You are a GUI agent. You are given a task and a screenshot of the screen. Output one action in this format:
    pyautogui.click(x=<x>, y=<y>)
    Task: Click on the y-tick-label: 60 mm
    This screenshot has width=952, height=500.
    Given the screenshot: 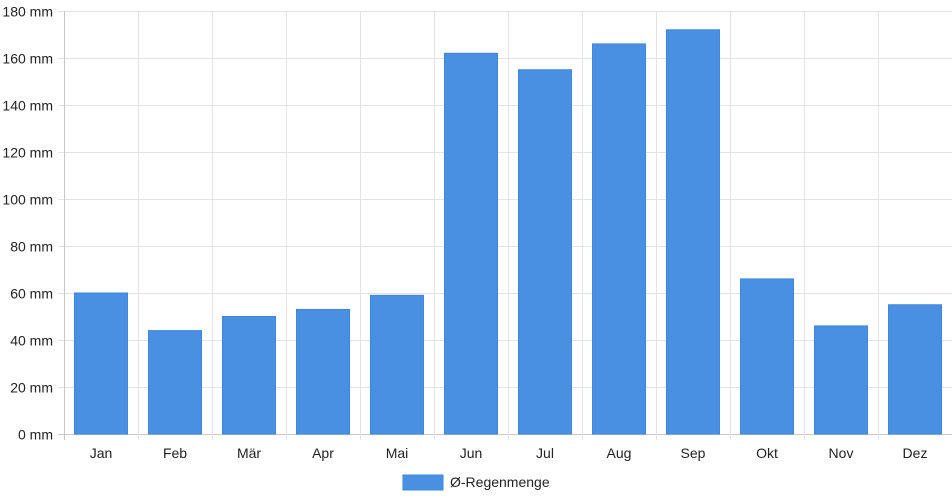 What is the action you would take?
    pyautogui.click(x=31, y=294)
    